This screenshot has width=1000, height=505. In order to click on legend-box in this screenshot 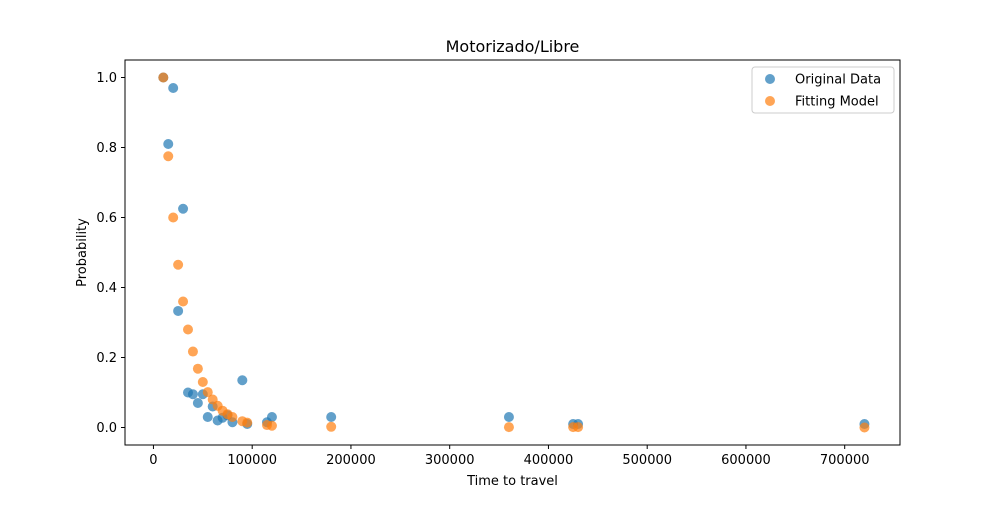, I will do `click(823, 90)`.